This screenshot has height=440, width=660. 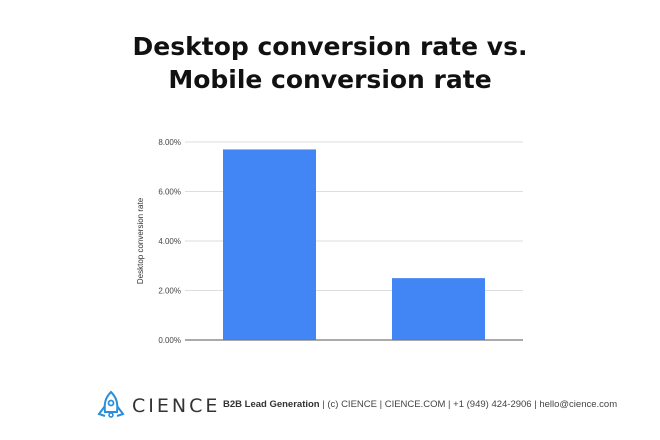 I want to click on title-line-2: Mobile conversion rate, so click(x=330, y=79).